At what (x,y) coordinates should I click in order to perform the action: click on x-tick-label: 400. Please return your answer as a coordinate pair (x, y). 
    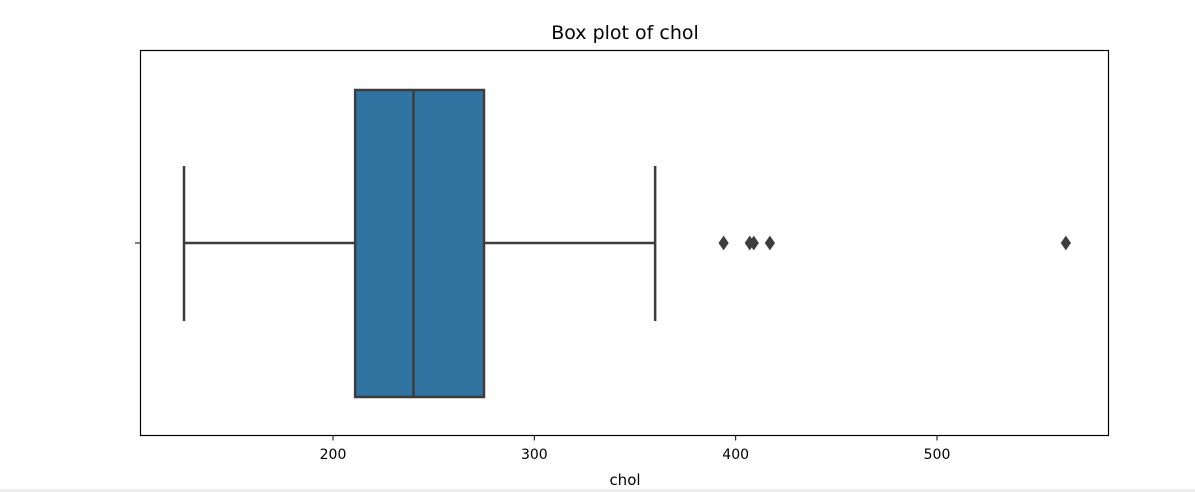
    Looking at the image, I should click on (735, 455).